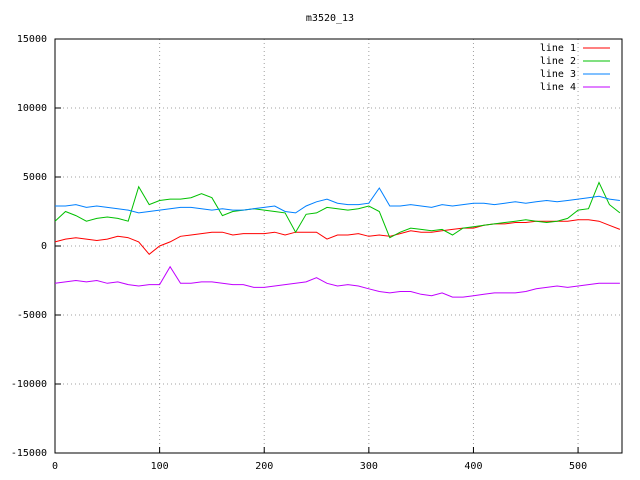 The height and width of the screenshot is (480, 640). Describe the element at coordinates (578, 466) in the screenshot. I see `x-tick-label: 500` at that location.